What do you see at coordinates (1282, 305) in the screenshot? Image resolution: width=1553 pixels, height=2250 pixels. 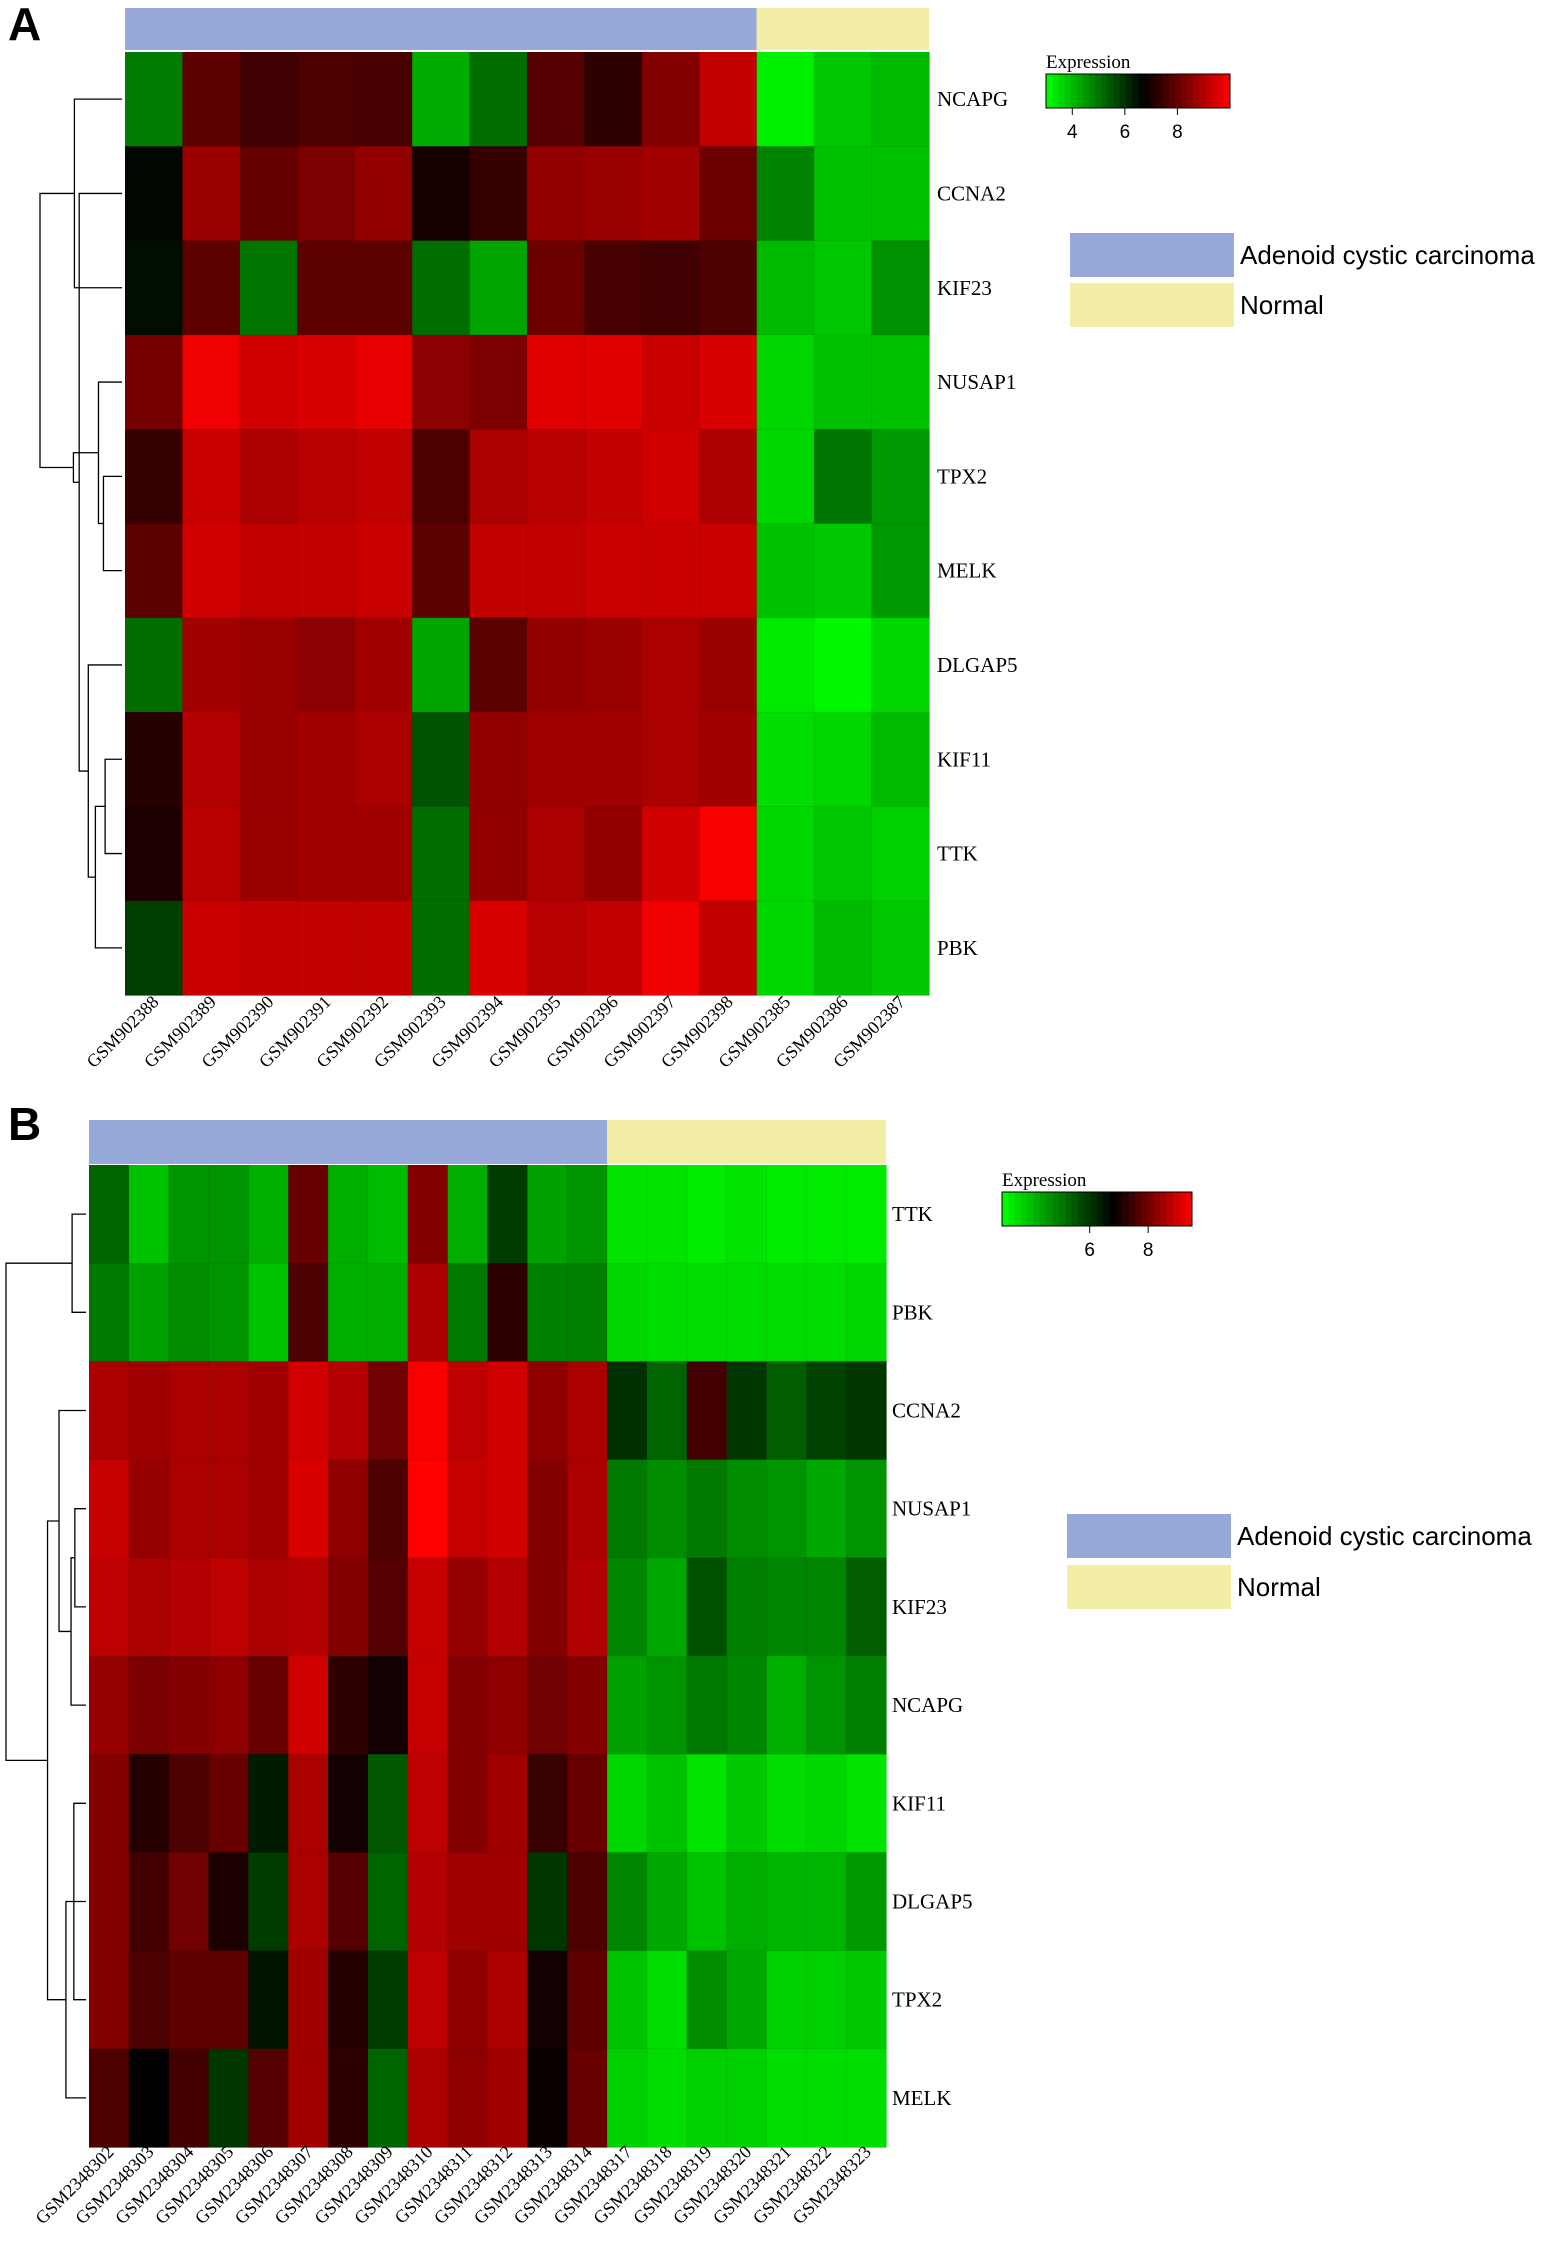 I see `legend-label-normal: Normal` at bounding box center [1282, 305].